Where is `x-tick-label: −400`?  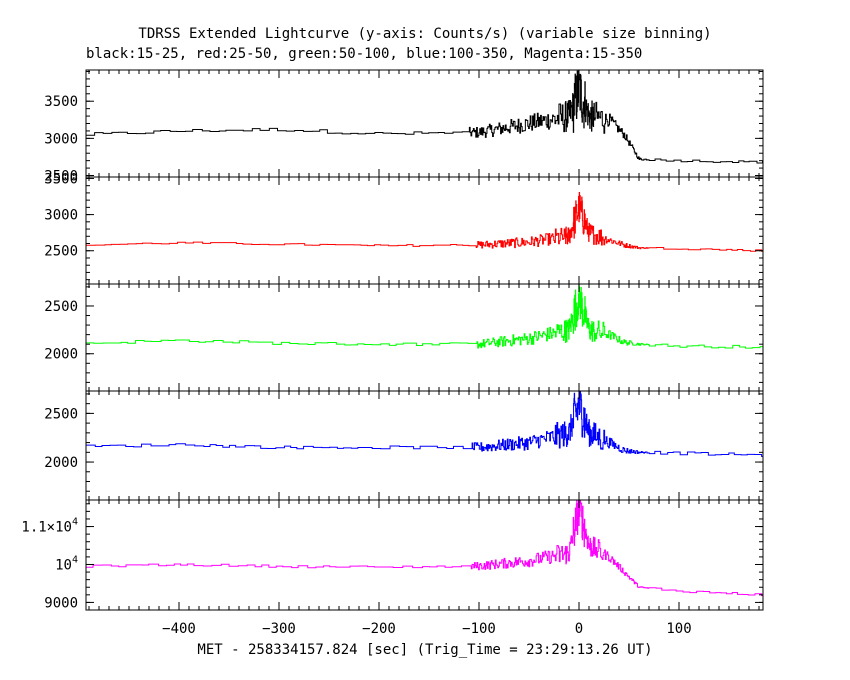
x-tick-label: −400 is located at coordinates (179, 629).